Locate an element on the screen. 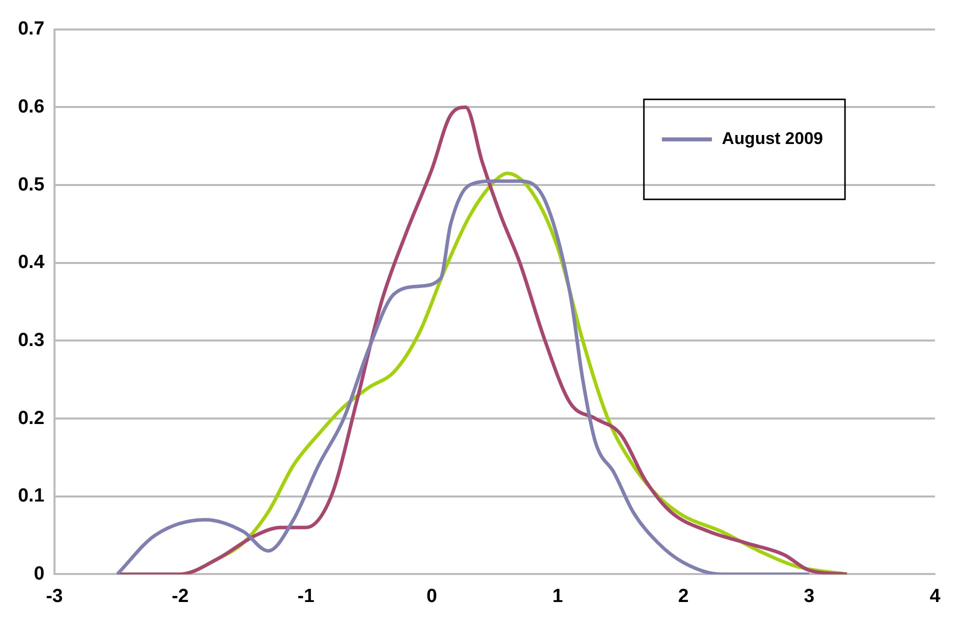  y-tick-label: 0.3 is located at coordinates (31, 340).